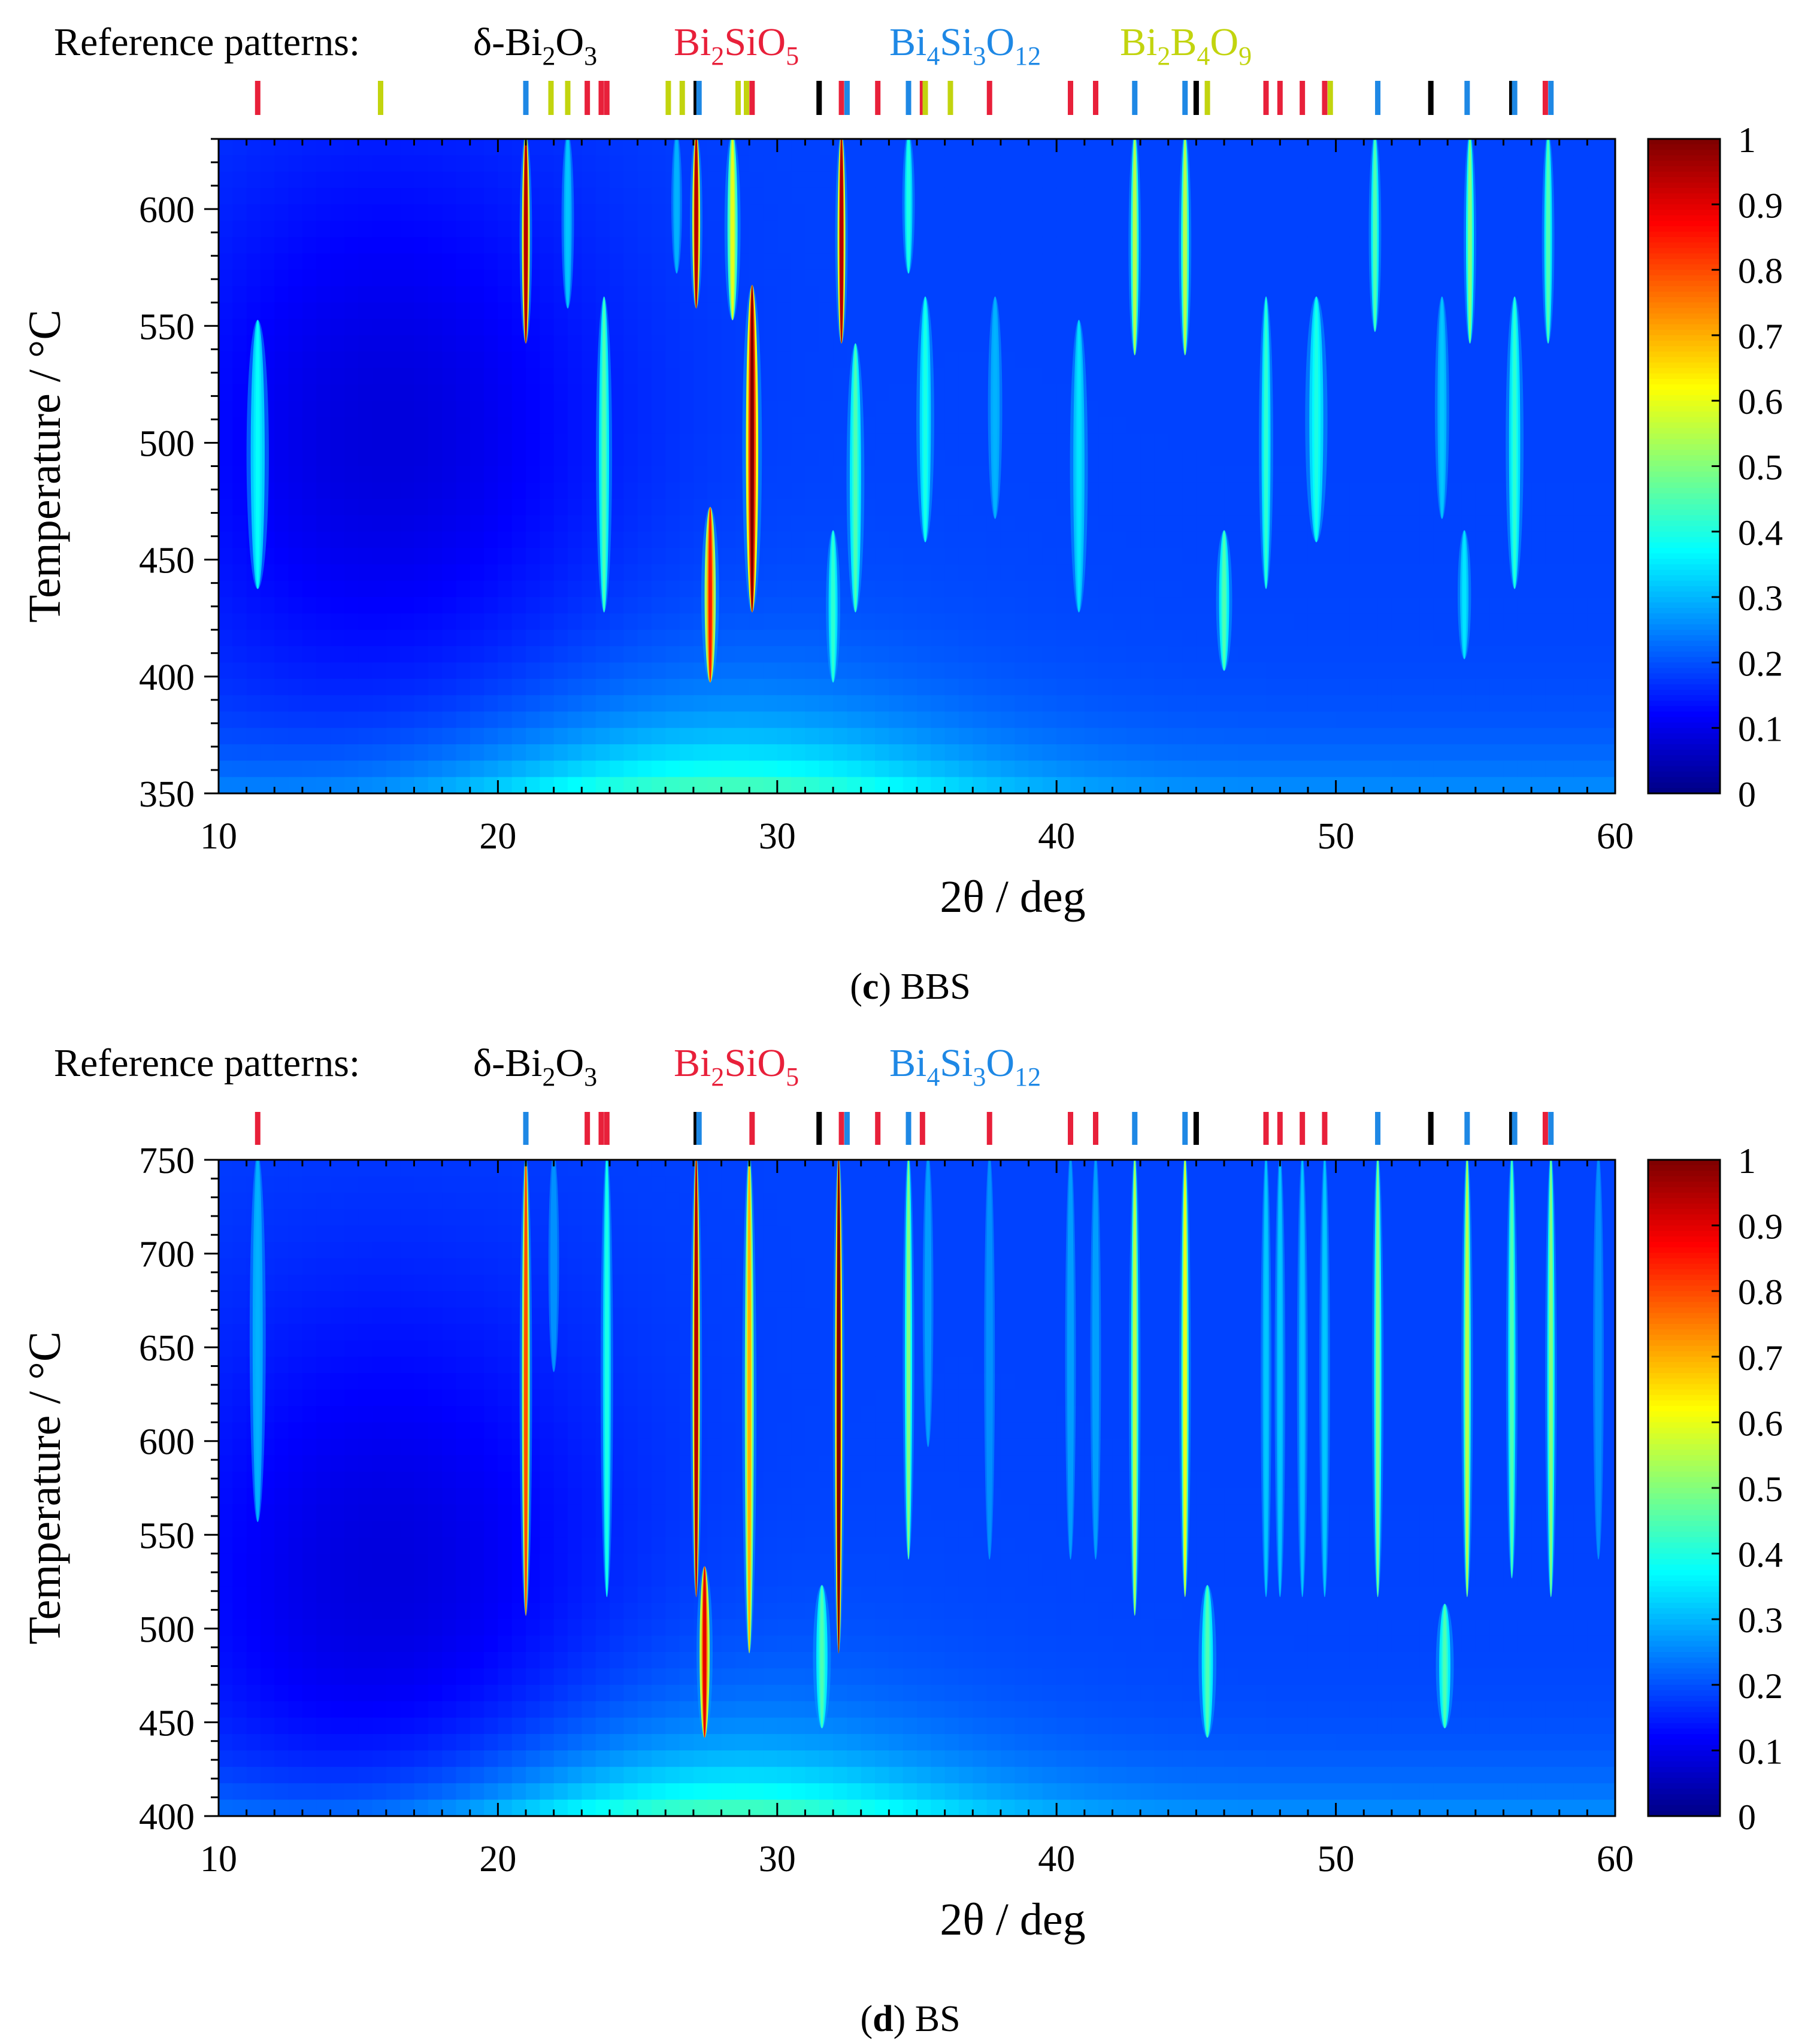  I want to click on y-tick-label: 450, so click(167, 1723).